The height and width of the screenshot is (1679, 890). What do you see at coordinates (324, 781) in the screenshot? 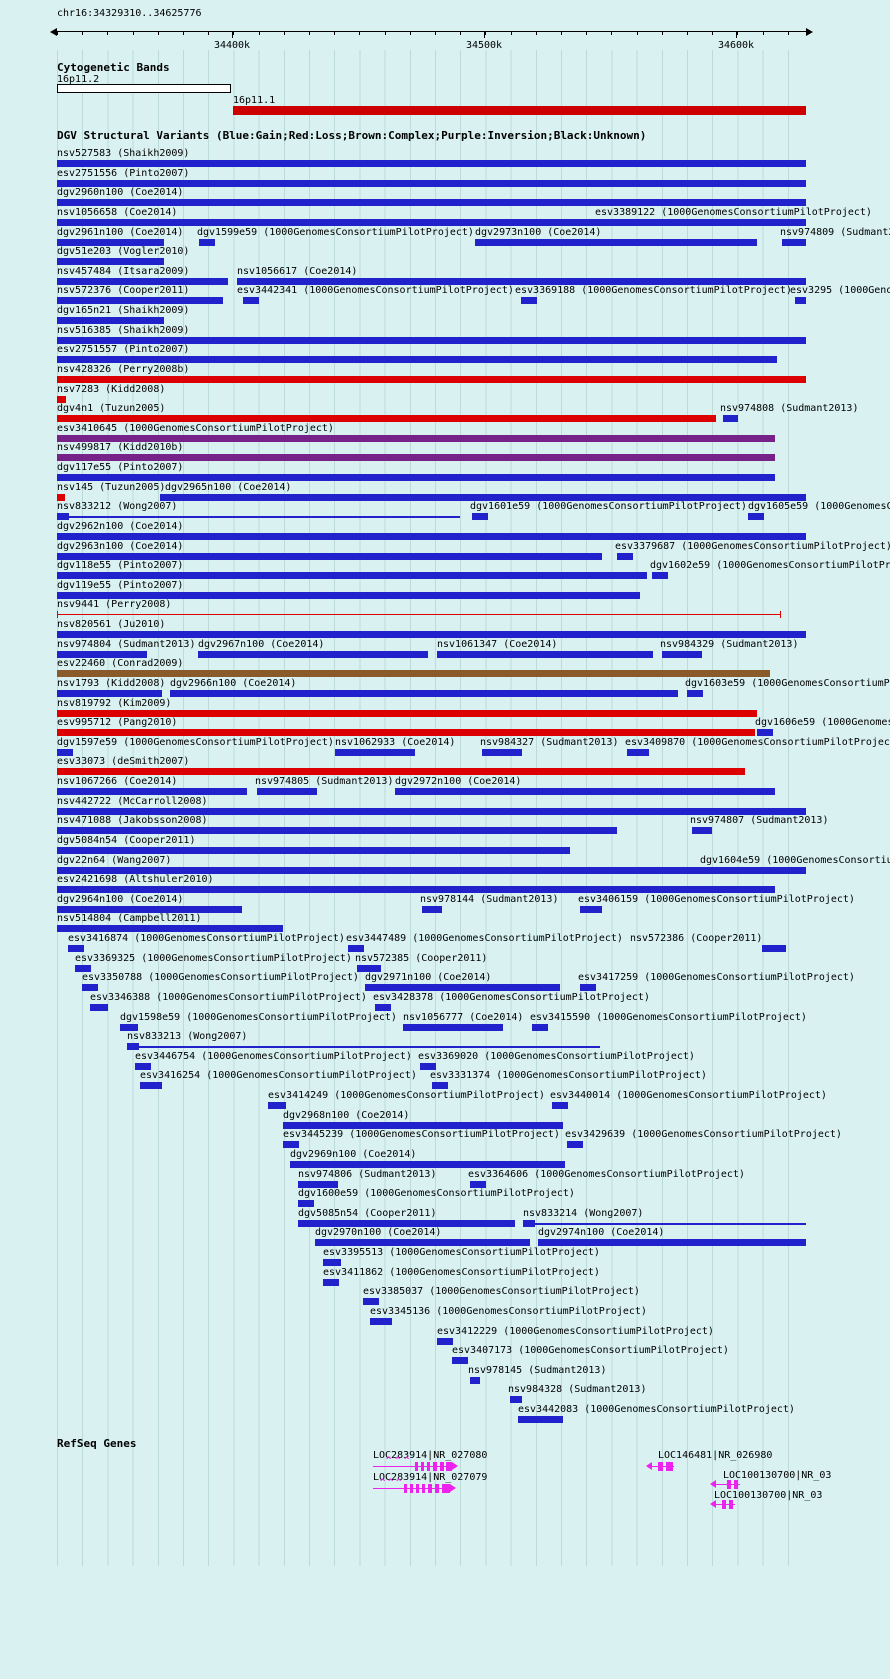
I see `variant-label: nsv974805 (Sudmant2013)` at bounding box center [324, 781].